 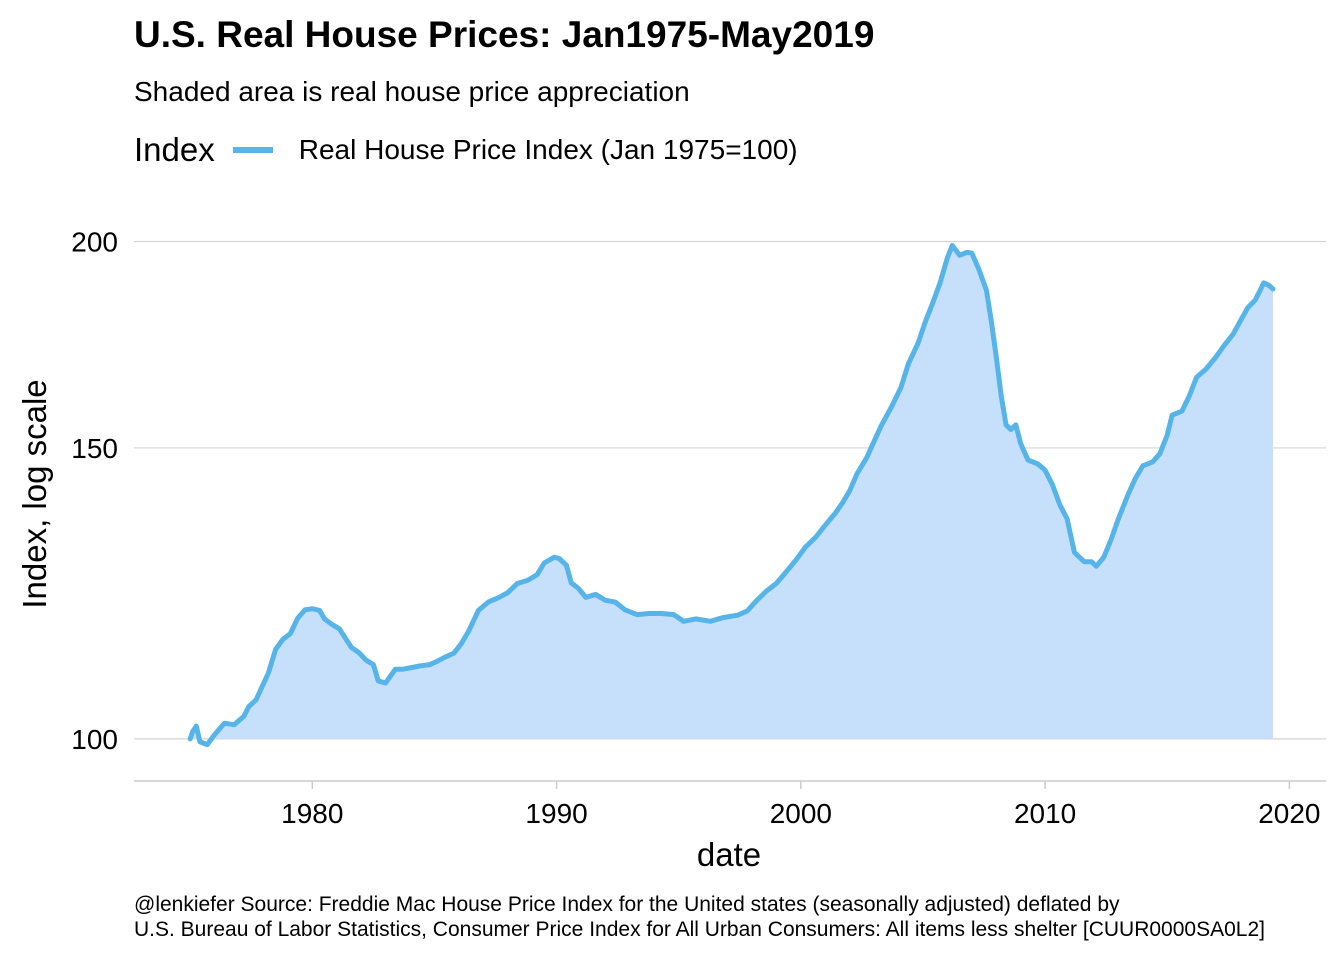 What do you see at coordinates (1289, 813) in the screenshot?
I see `x-tick-label: 2020` at bounding box center [1289, 813].